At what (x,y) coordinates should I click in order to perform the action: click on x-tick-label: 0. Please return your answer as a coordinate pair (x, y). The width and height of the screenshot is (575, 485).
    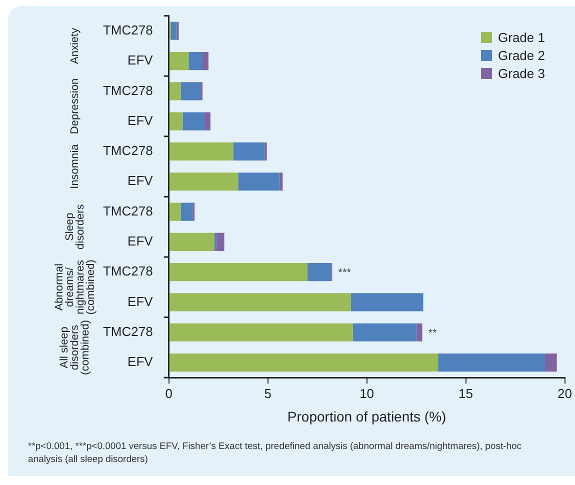
    Looking at the image, I should click on (168, 393).